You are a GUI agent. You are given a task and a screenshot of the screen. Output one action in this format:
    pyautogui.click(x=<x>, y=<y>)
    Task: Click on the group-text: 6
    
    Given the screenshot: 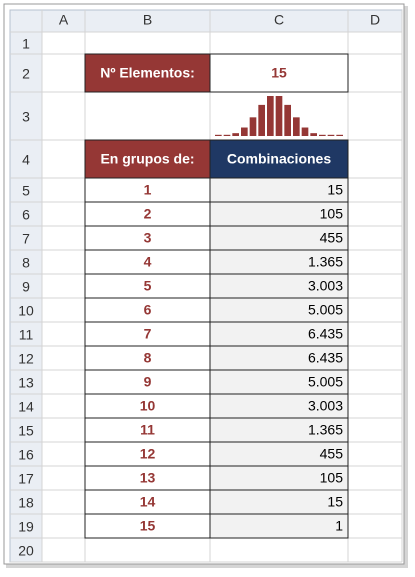 What is the action you would take?
    pyautogui.click(x=148, y=310)
    